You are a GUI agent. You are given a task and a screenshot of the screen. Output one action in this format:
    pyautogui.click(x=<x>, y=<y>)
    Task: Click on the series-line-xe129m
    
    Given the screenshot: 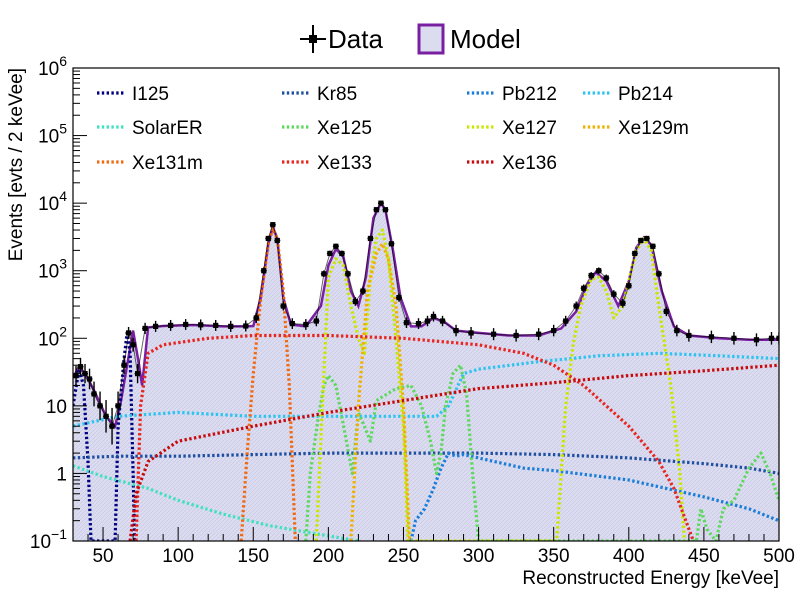 What is the action you would take?
    pyautogui.click(x=380, y=391)
    